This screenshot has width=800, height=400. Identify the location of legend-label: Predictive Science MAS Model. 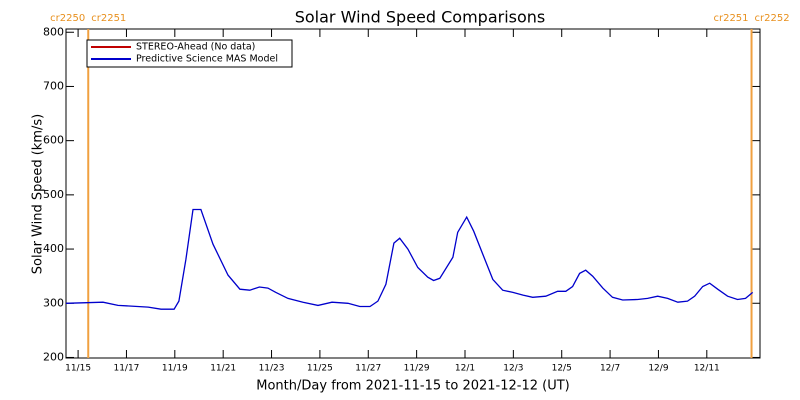
(207, 59).